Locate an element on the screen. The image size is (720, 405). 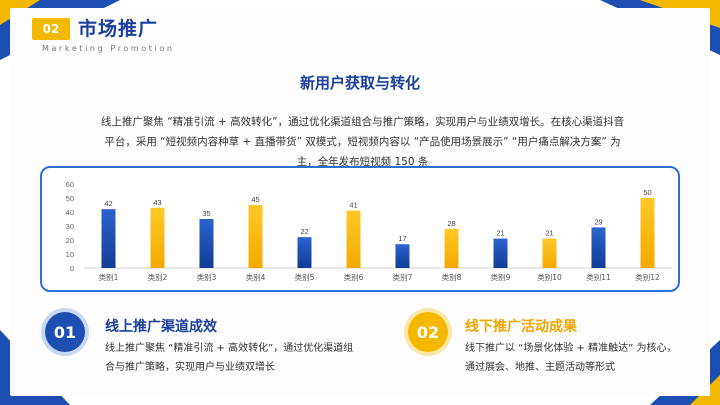
bar-data-label: 50 is located at coordinates (647, 192).